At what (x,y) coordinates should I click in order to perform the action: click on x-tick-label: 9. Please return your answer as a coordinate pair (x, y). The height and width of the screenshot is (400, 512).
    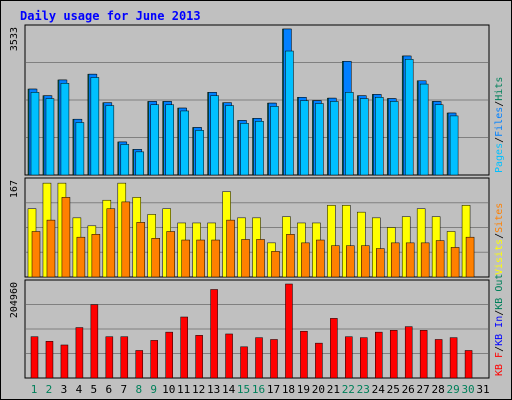
    Looking at the image, I should click on (153, 389).